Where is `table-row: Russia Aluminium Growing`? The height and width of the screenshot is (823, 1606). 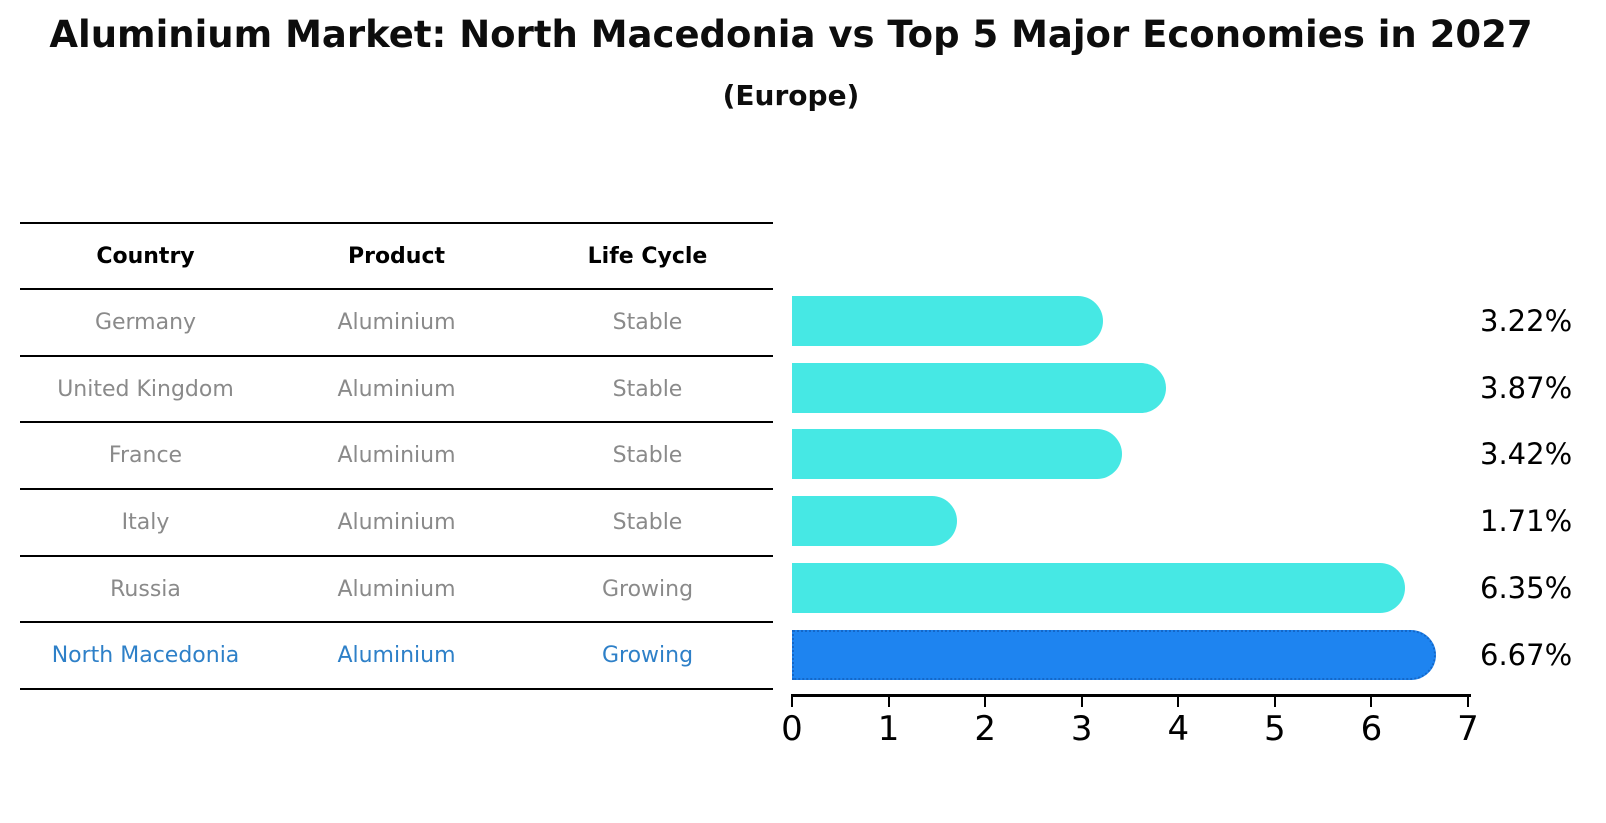 table-row: Russia Aluminium Growing is located at coordinates (396, 590).